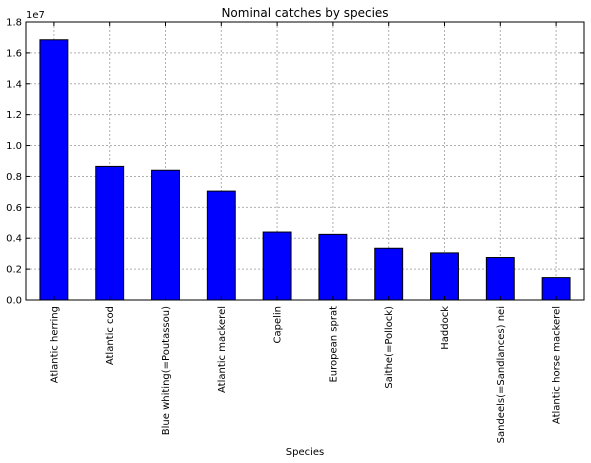 This screenshot has height=463, width=591. What do you see at coordinates (14, 84) in the screenshot?
I see `y-tick-label: 1.4` at bounding box center [14, 84].